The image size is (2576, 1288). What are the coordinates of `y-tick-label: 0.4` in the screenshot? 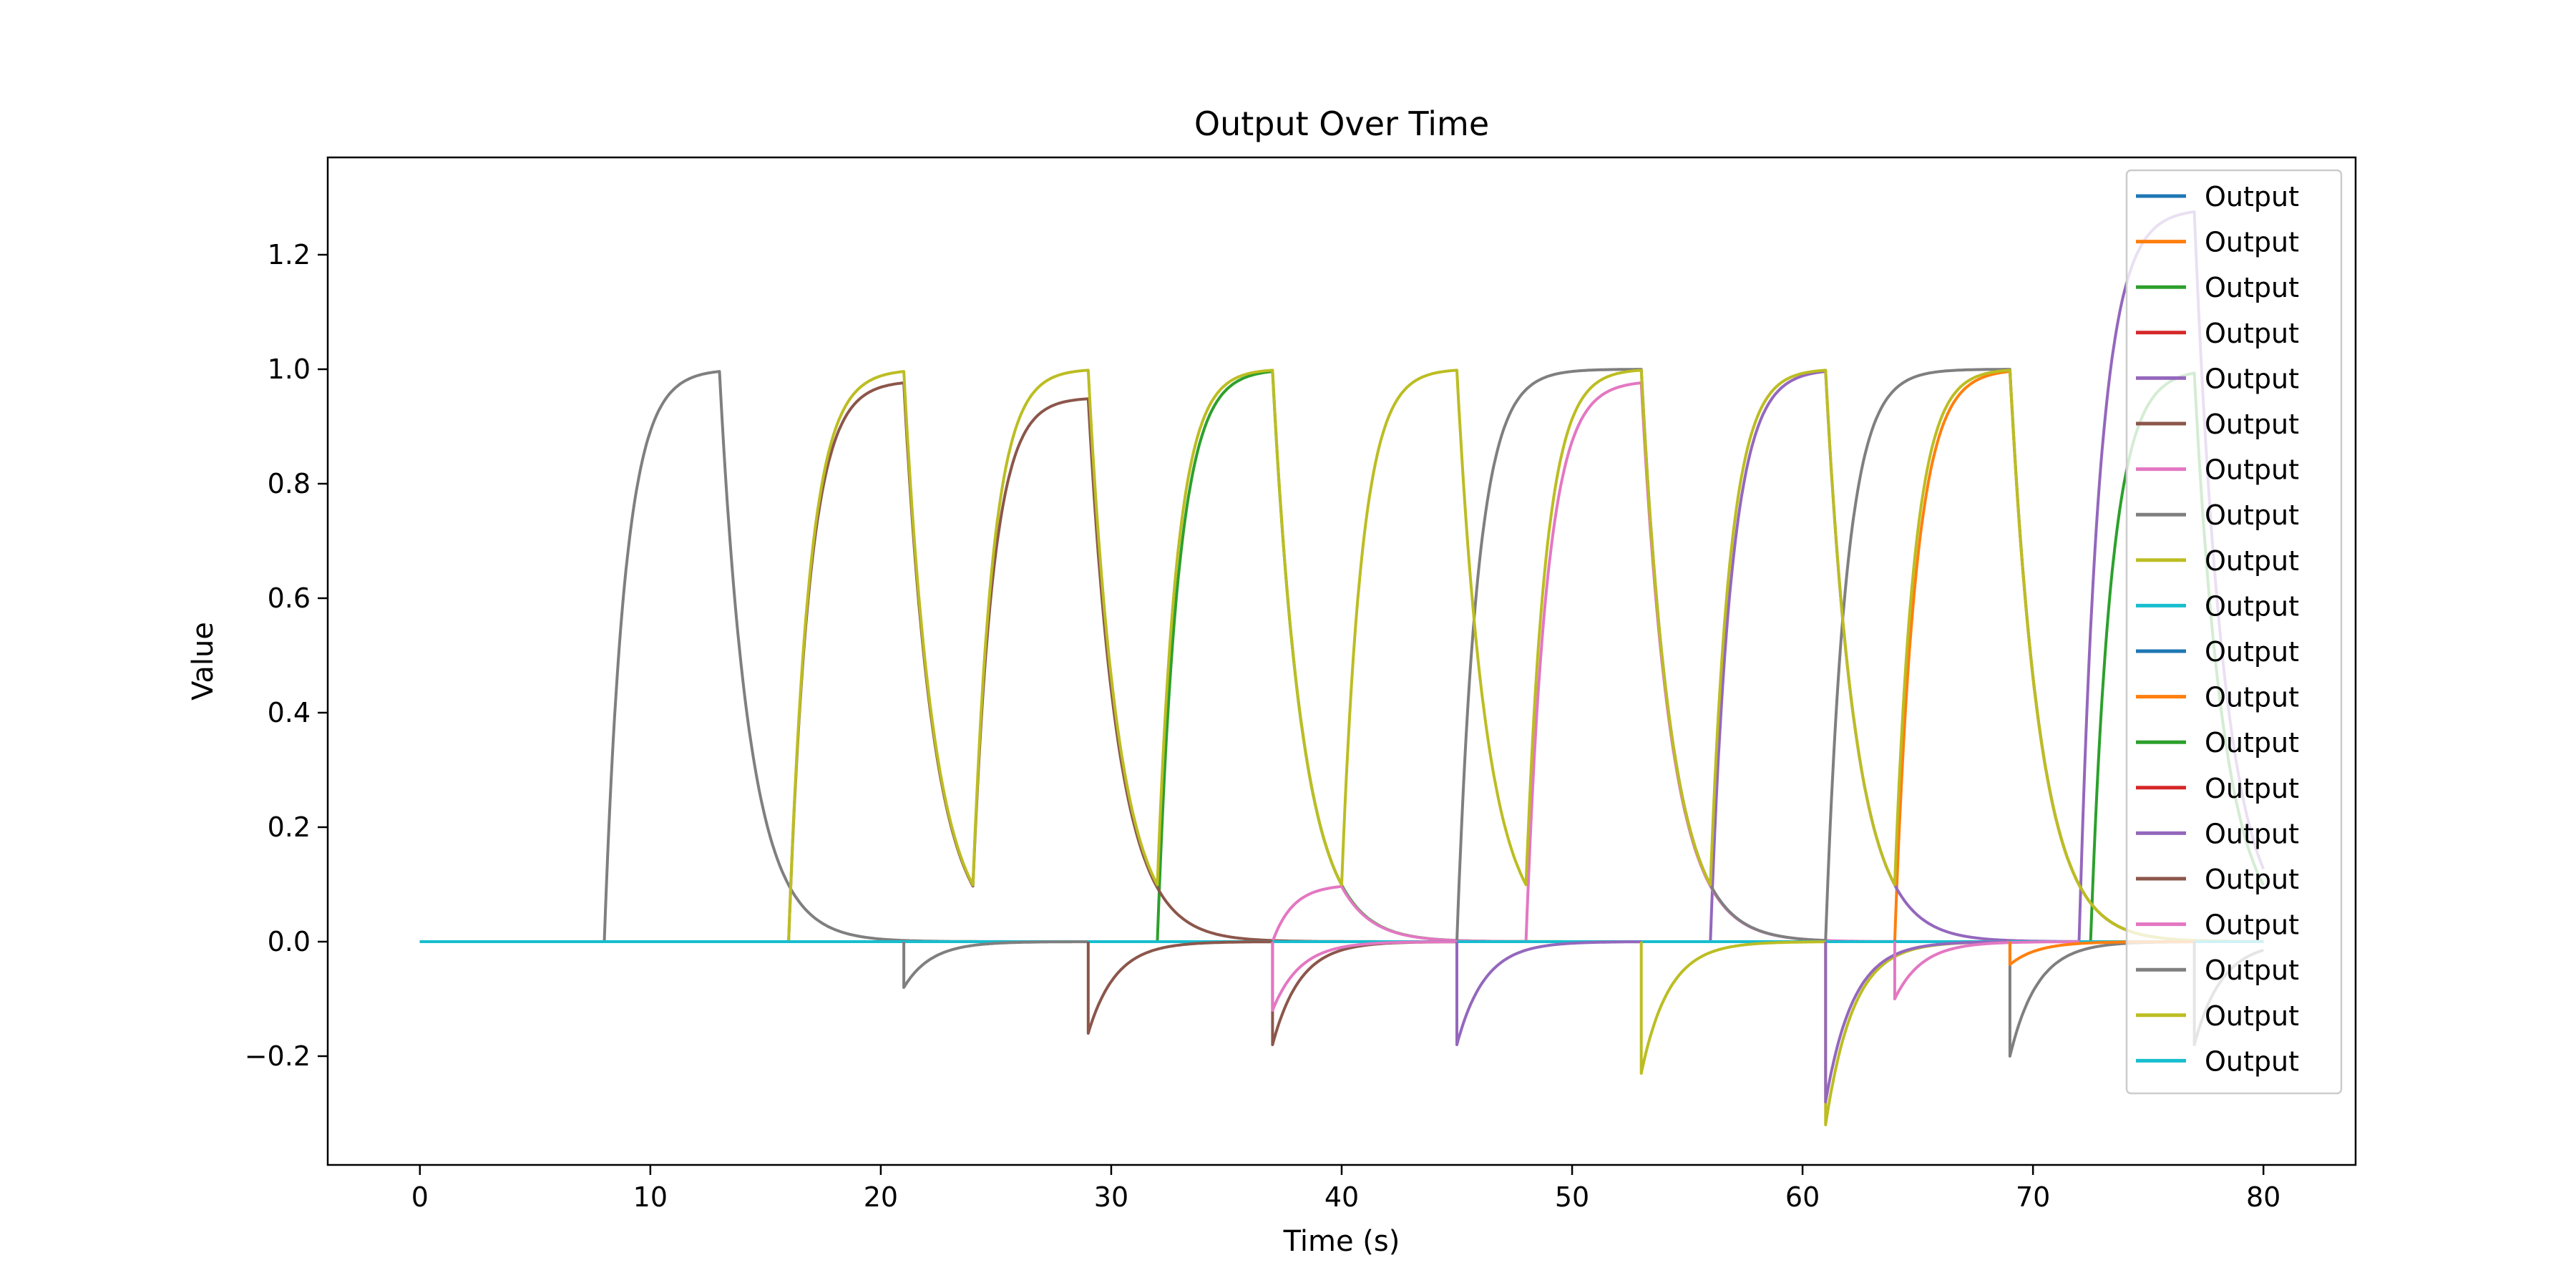 It's located at (289, 712).